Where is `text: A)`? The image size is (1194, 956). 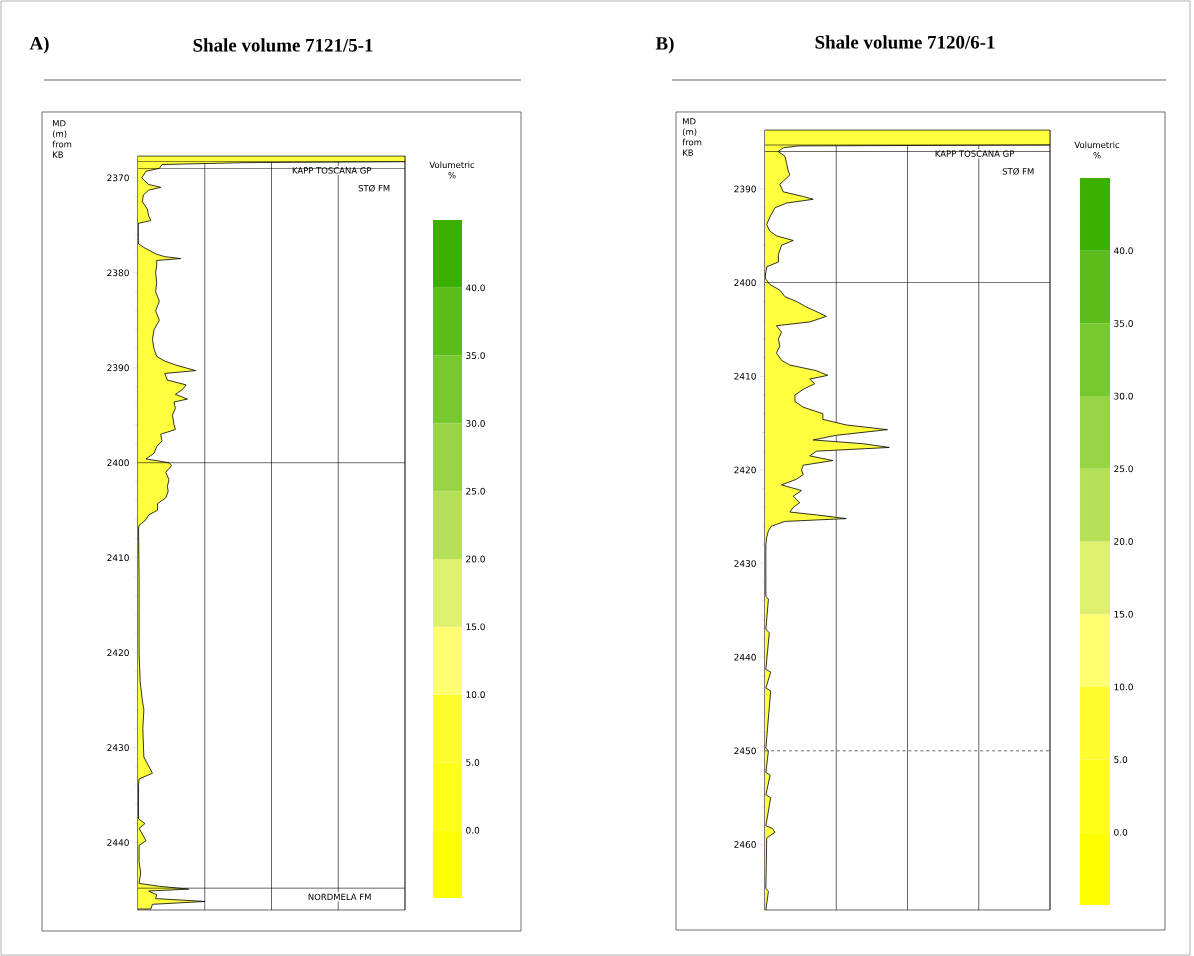
text: A) is located at coordinates (39, 45).